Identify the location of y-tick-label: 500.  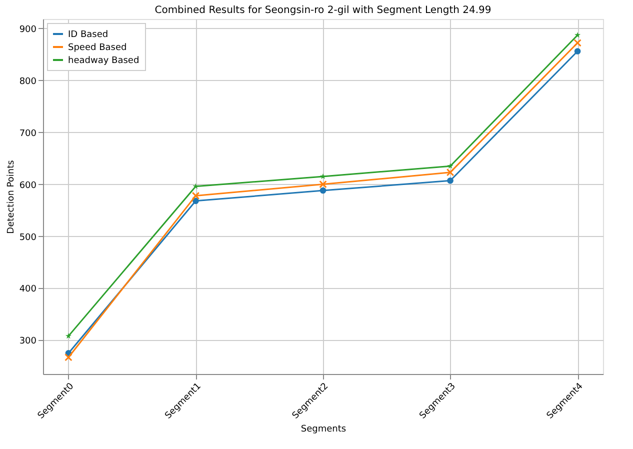
(28, 237).